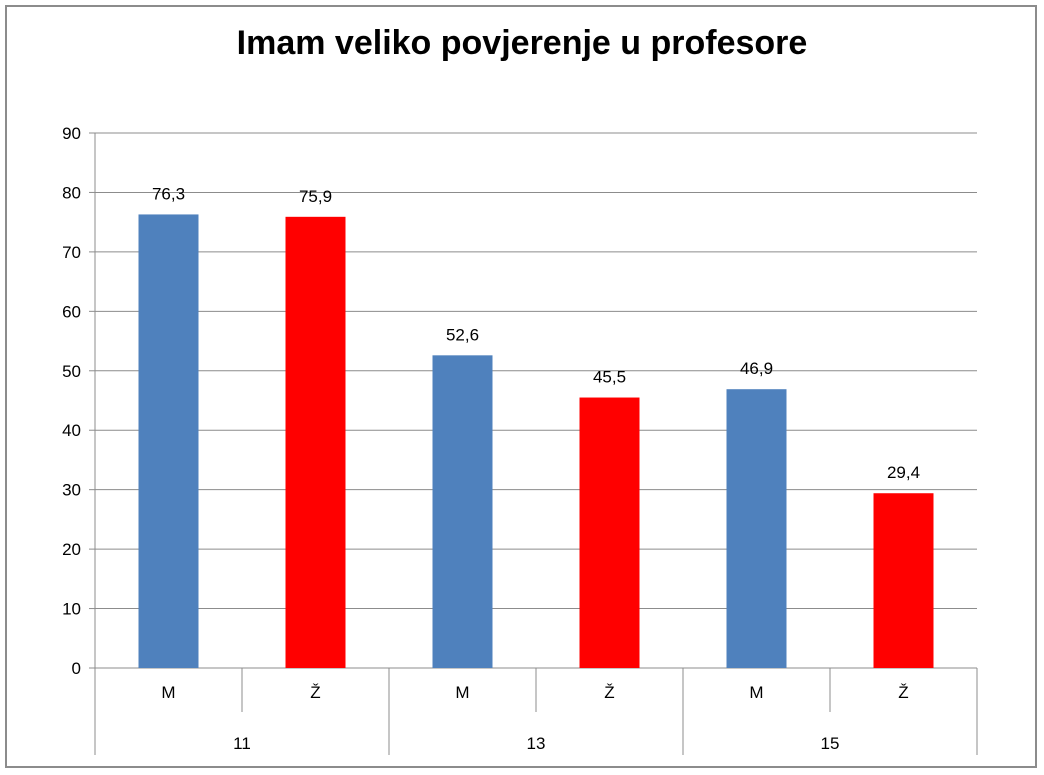 The width and height of the screenshot is (1044, 775). What do you see at coordinates (609, 377) in the screenshot?
I see `data-label: 45,5` at bounding box center [609, 377].